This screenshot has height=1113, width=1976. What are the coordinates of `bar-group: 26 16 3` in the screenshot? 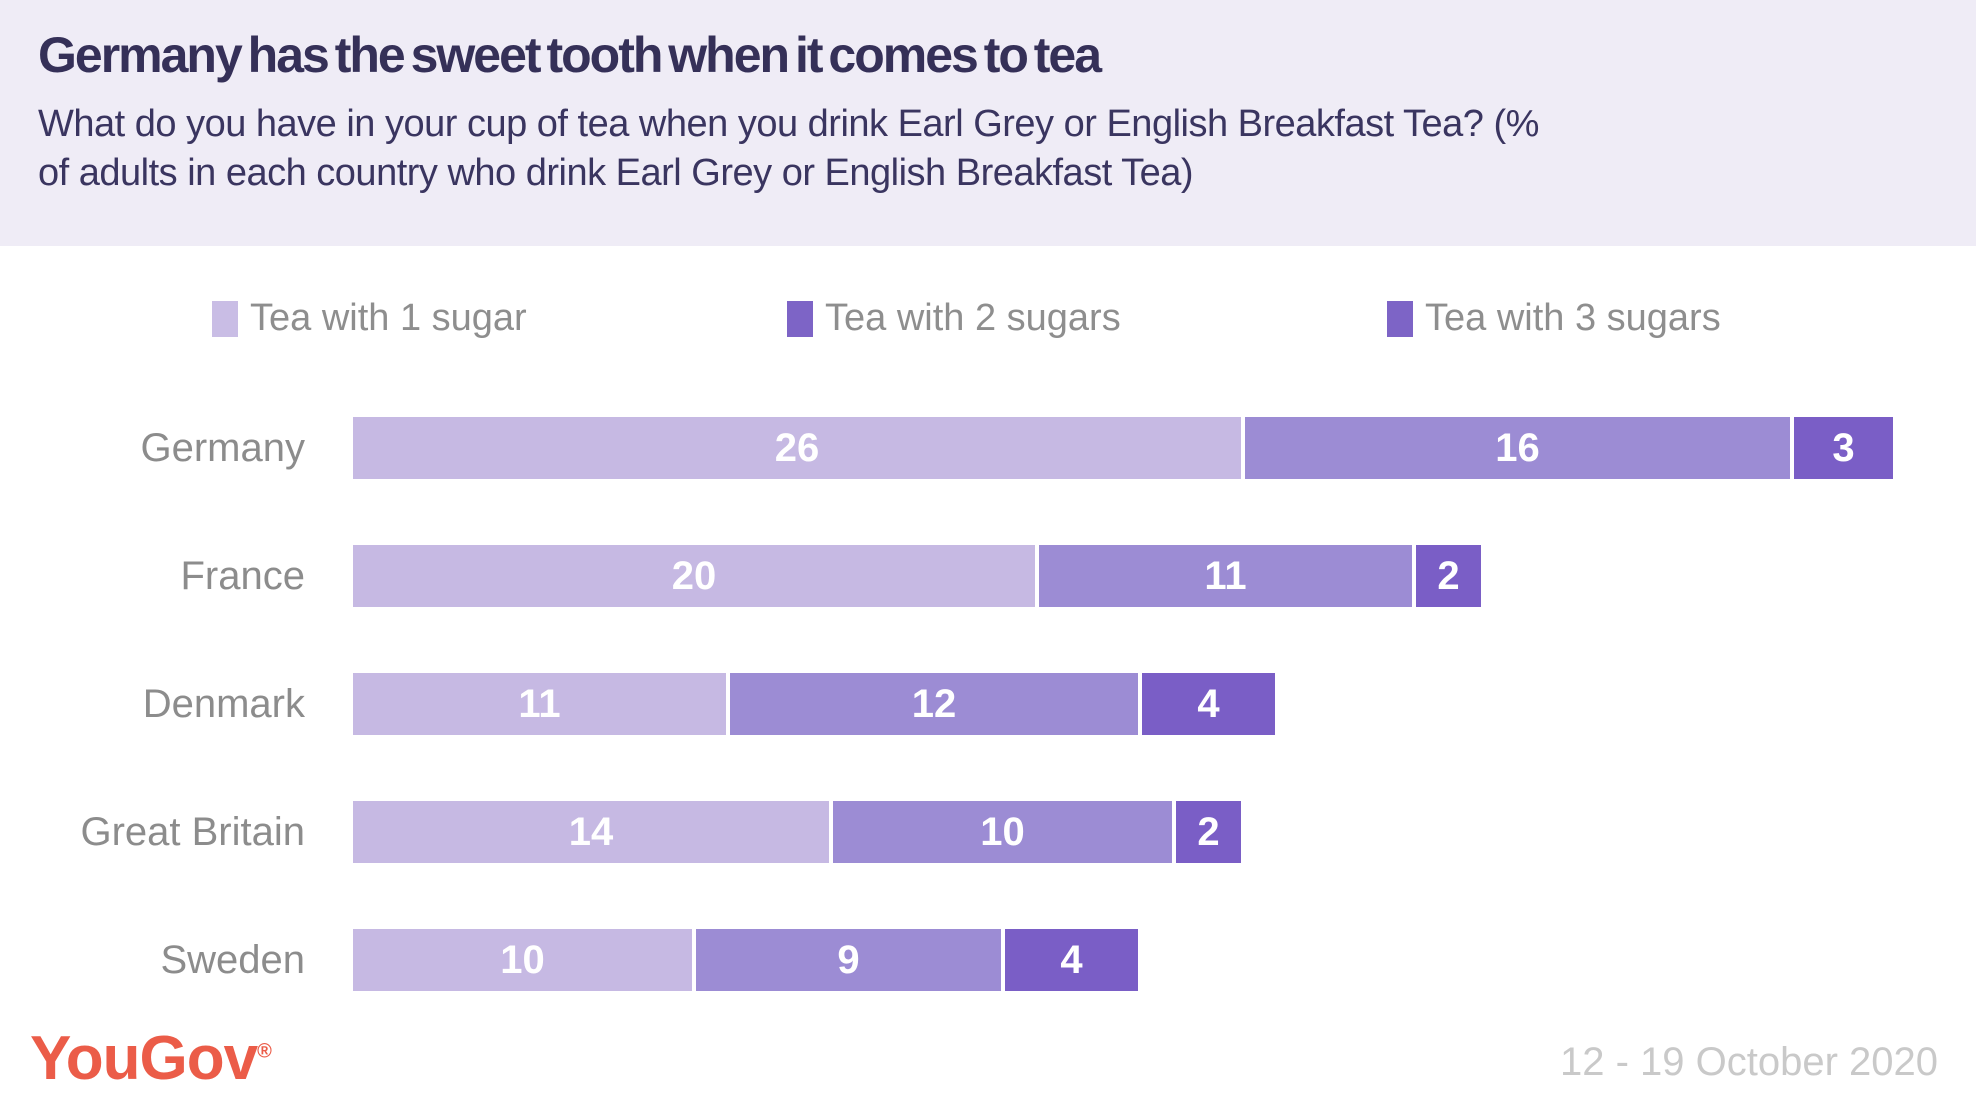 It's located at (1123, 448).